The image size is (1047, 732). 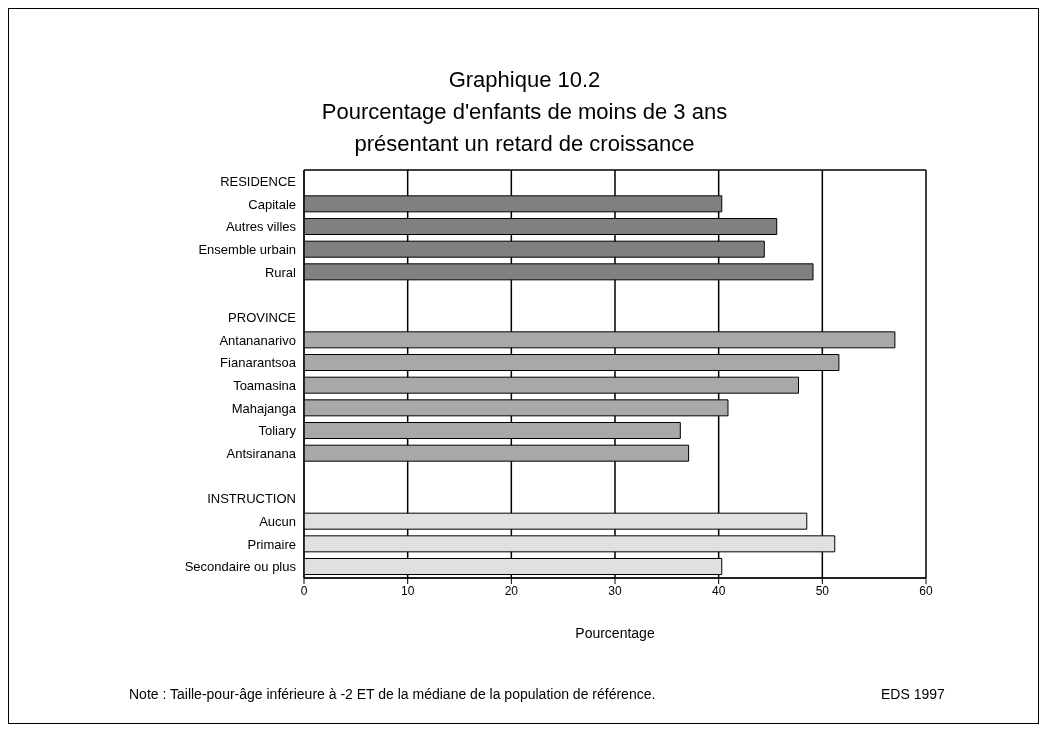 I want to click on y-tick-label: Aucun, so click(x=277, y=521).